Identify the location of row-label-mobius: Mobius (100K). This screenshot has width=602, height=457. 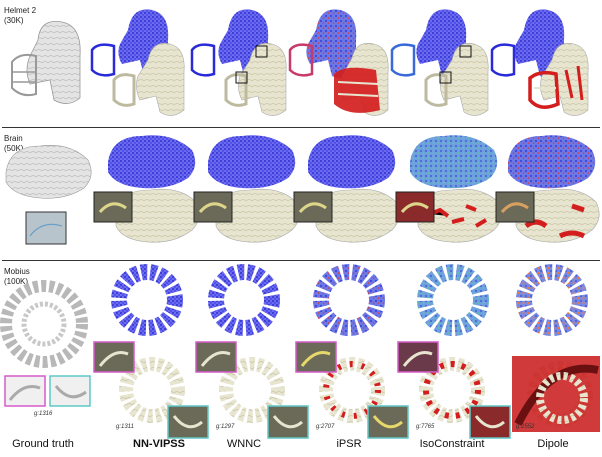
(17, 276).